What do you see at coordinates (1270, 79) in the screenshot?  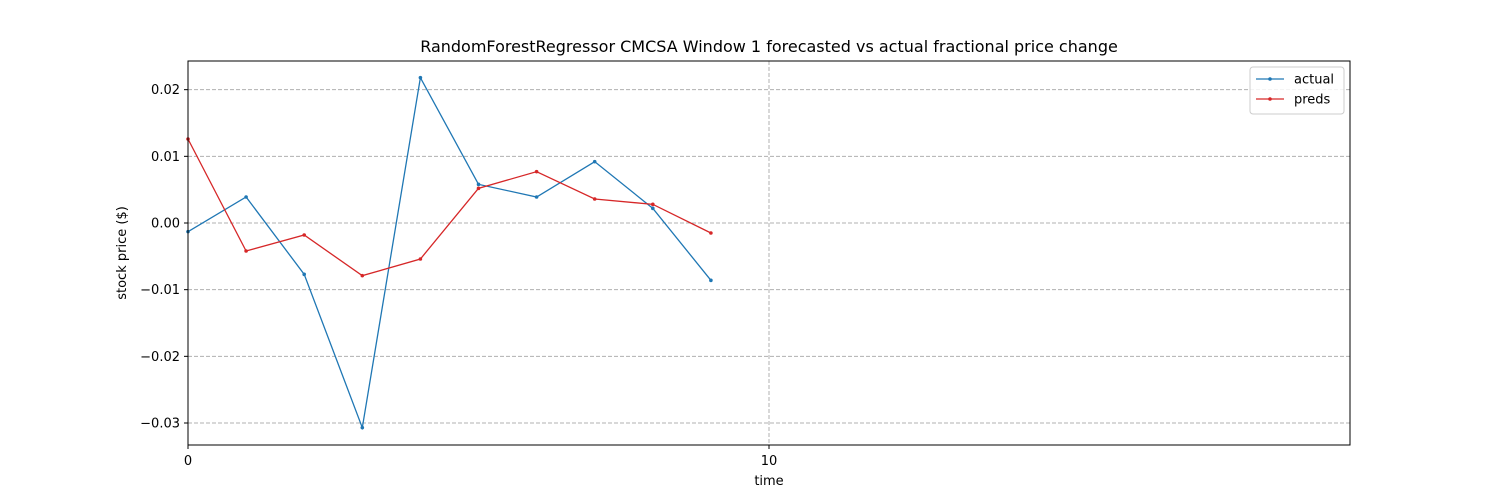 I see `legend-marker-actual` at bounding box center [1270, 79].